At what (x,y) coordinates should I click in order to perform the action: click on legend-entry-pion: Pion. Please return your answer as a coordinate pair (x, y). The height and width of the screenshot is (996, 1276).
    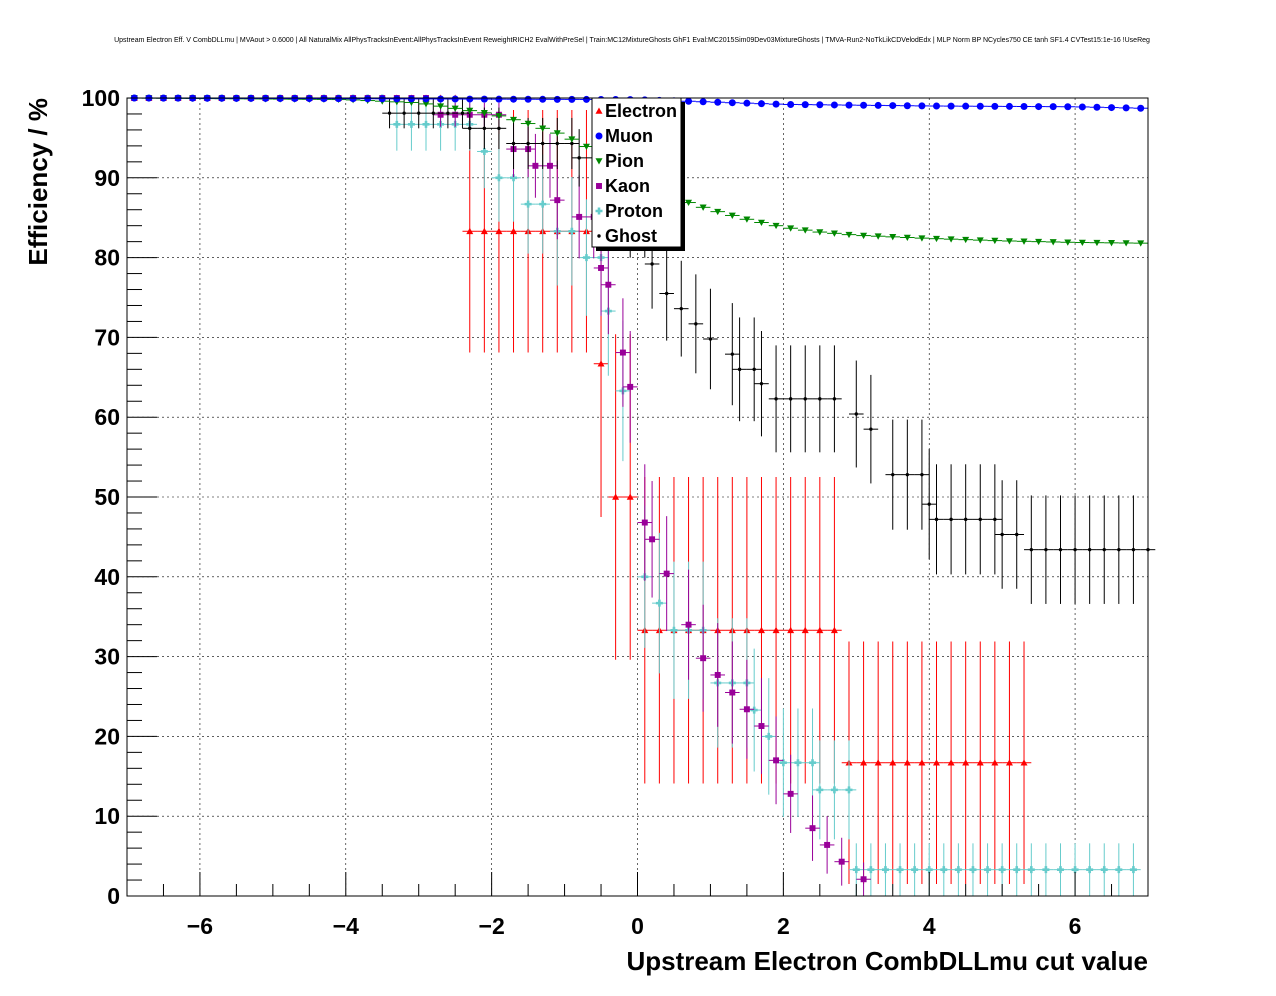
    Looking at the image, I should click on (624, 161).